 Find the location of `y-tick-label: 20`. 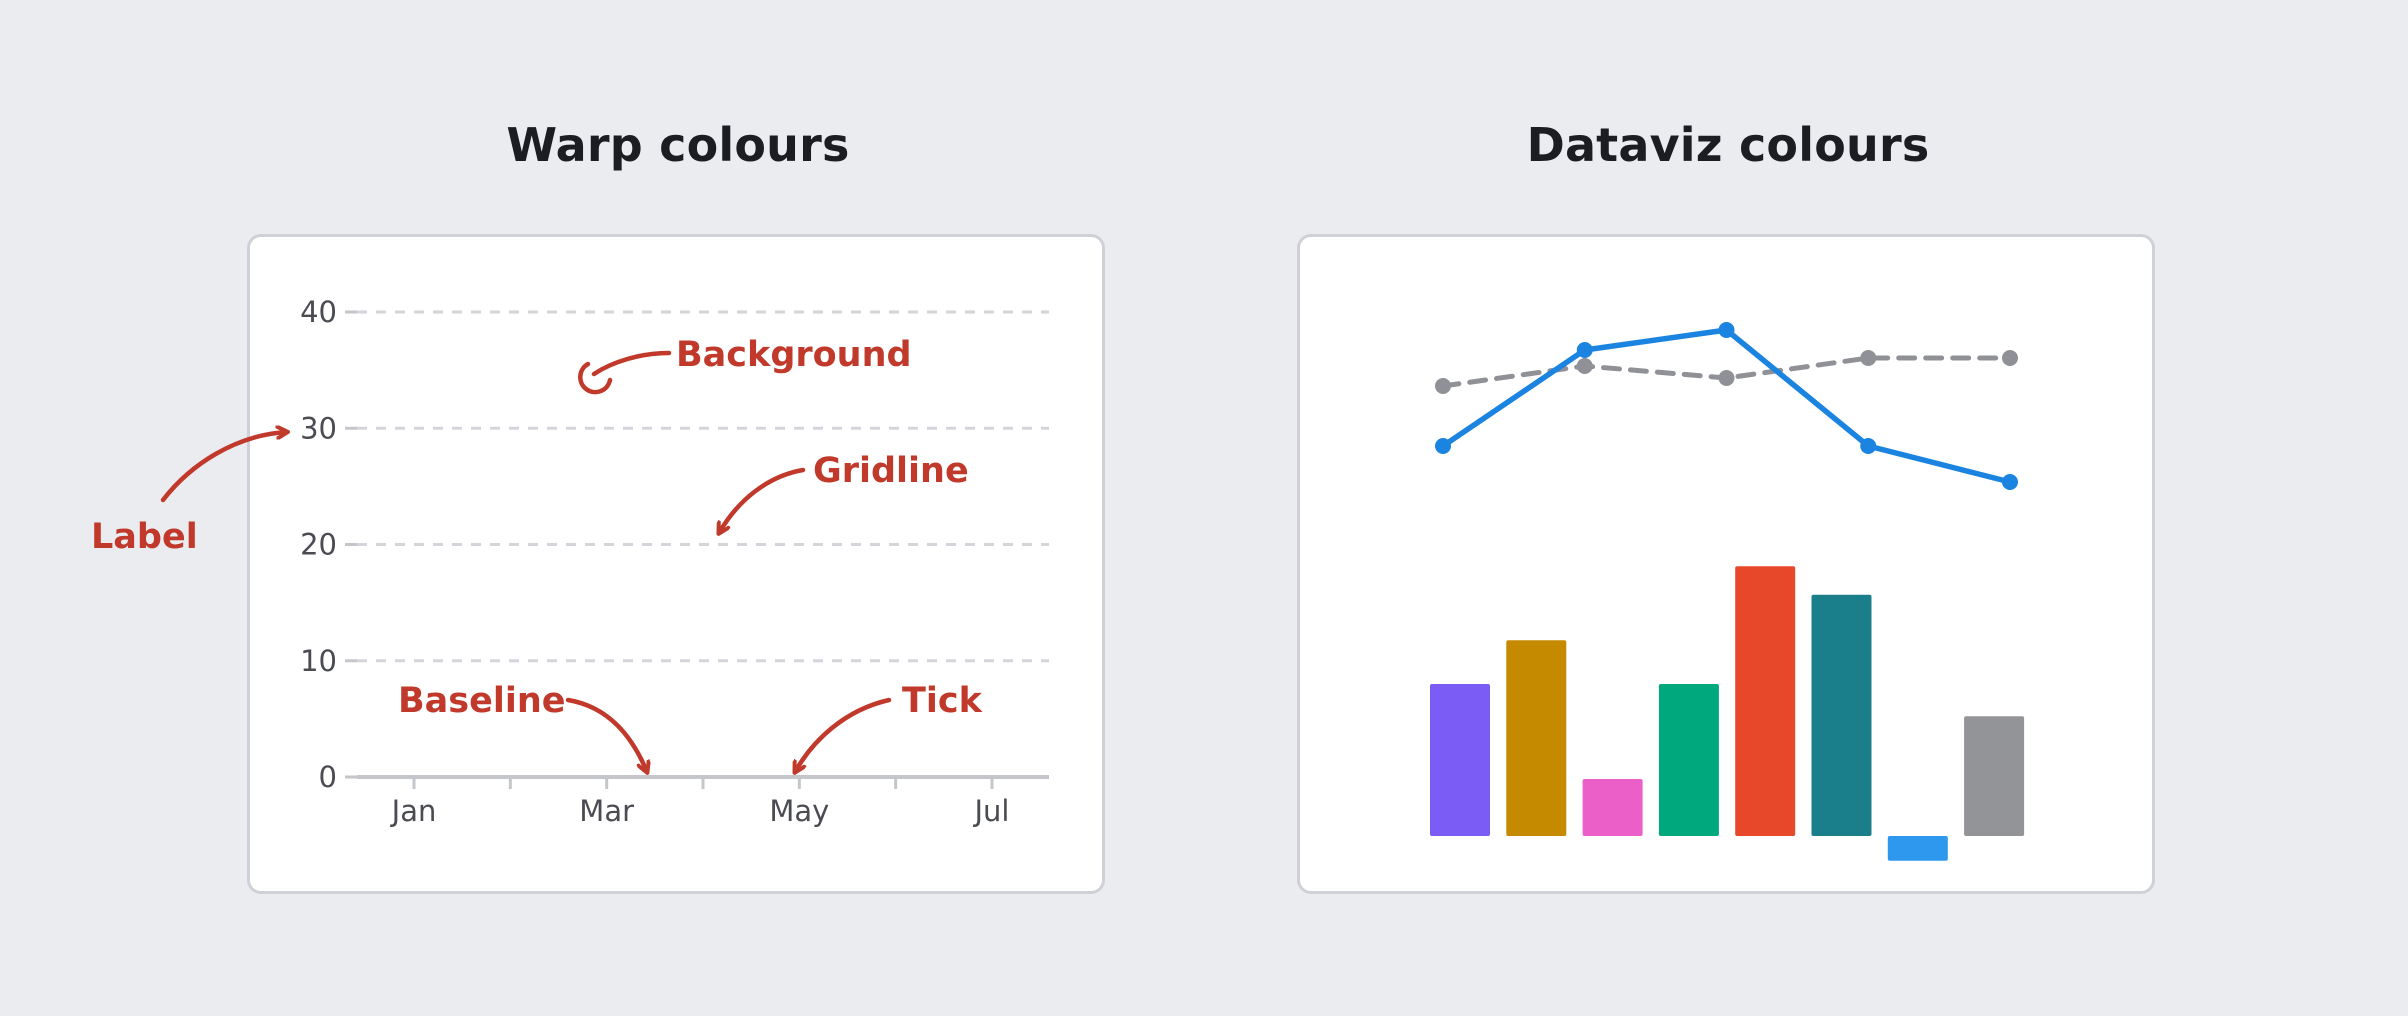

y-tick-label: 20 is located at coordinates (318, 545).